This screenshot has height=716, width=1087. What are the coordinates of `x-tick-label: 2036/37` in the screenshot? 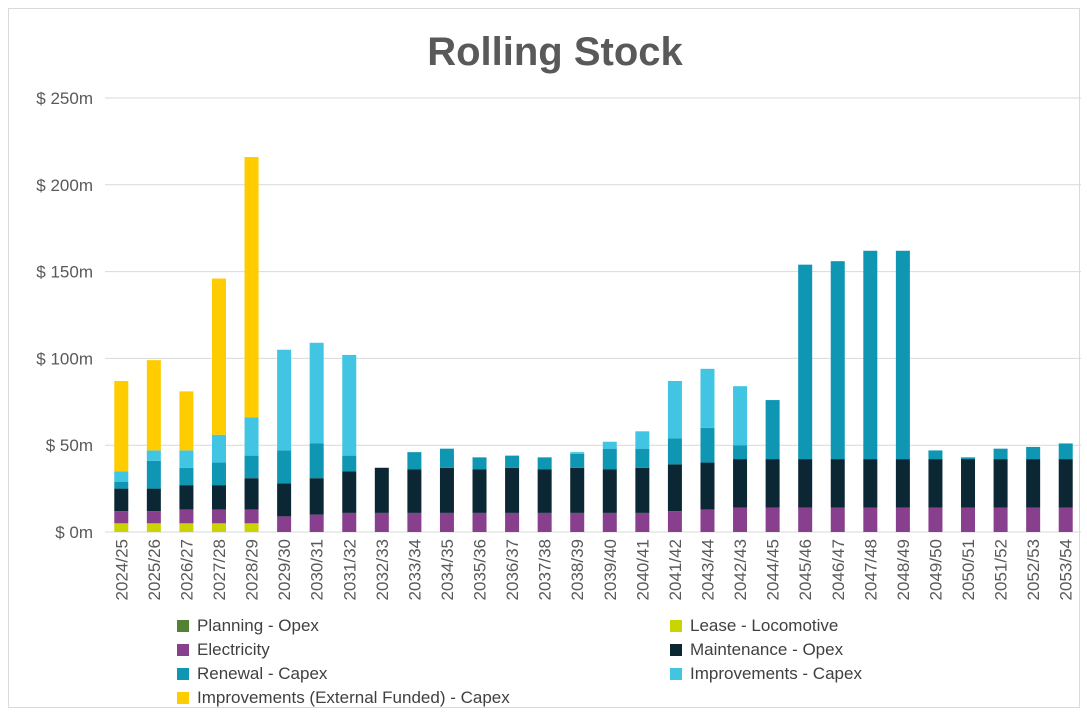 It's located at (512, 569).